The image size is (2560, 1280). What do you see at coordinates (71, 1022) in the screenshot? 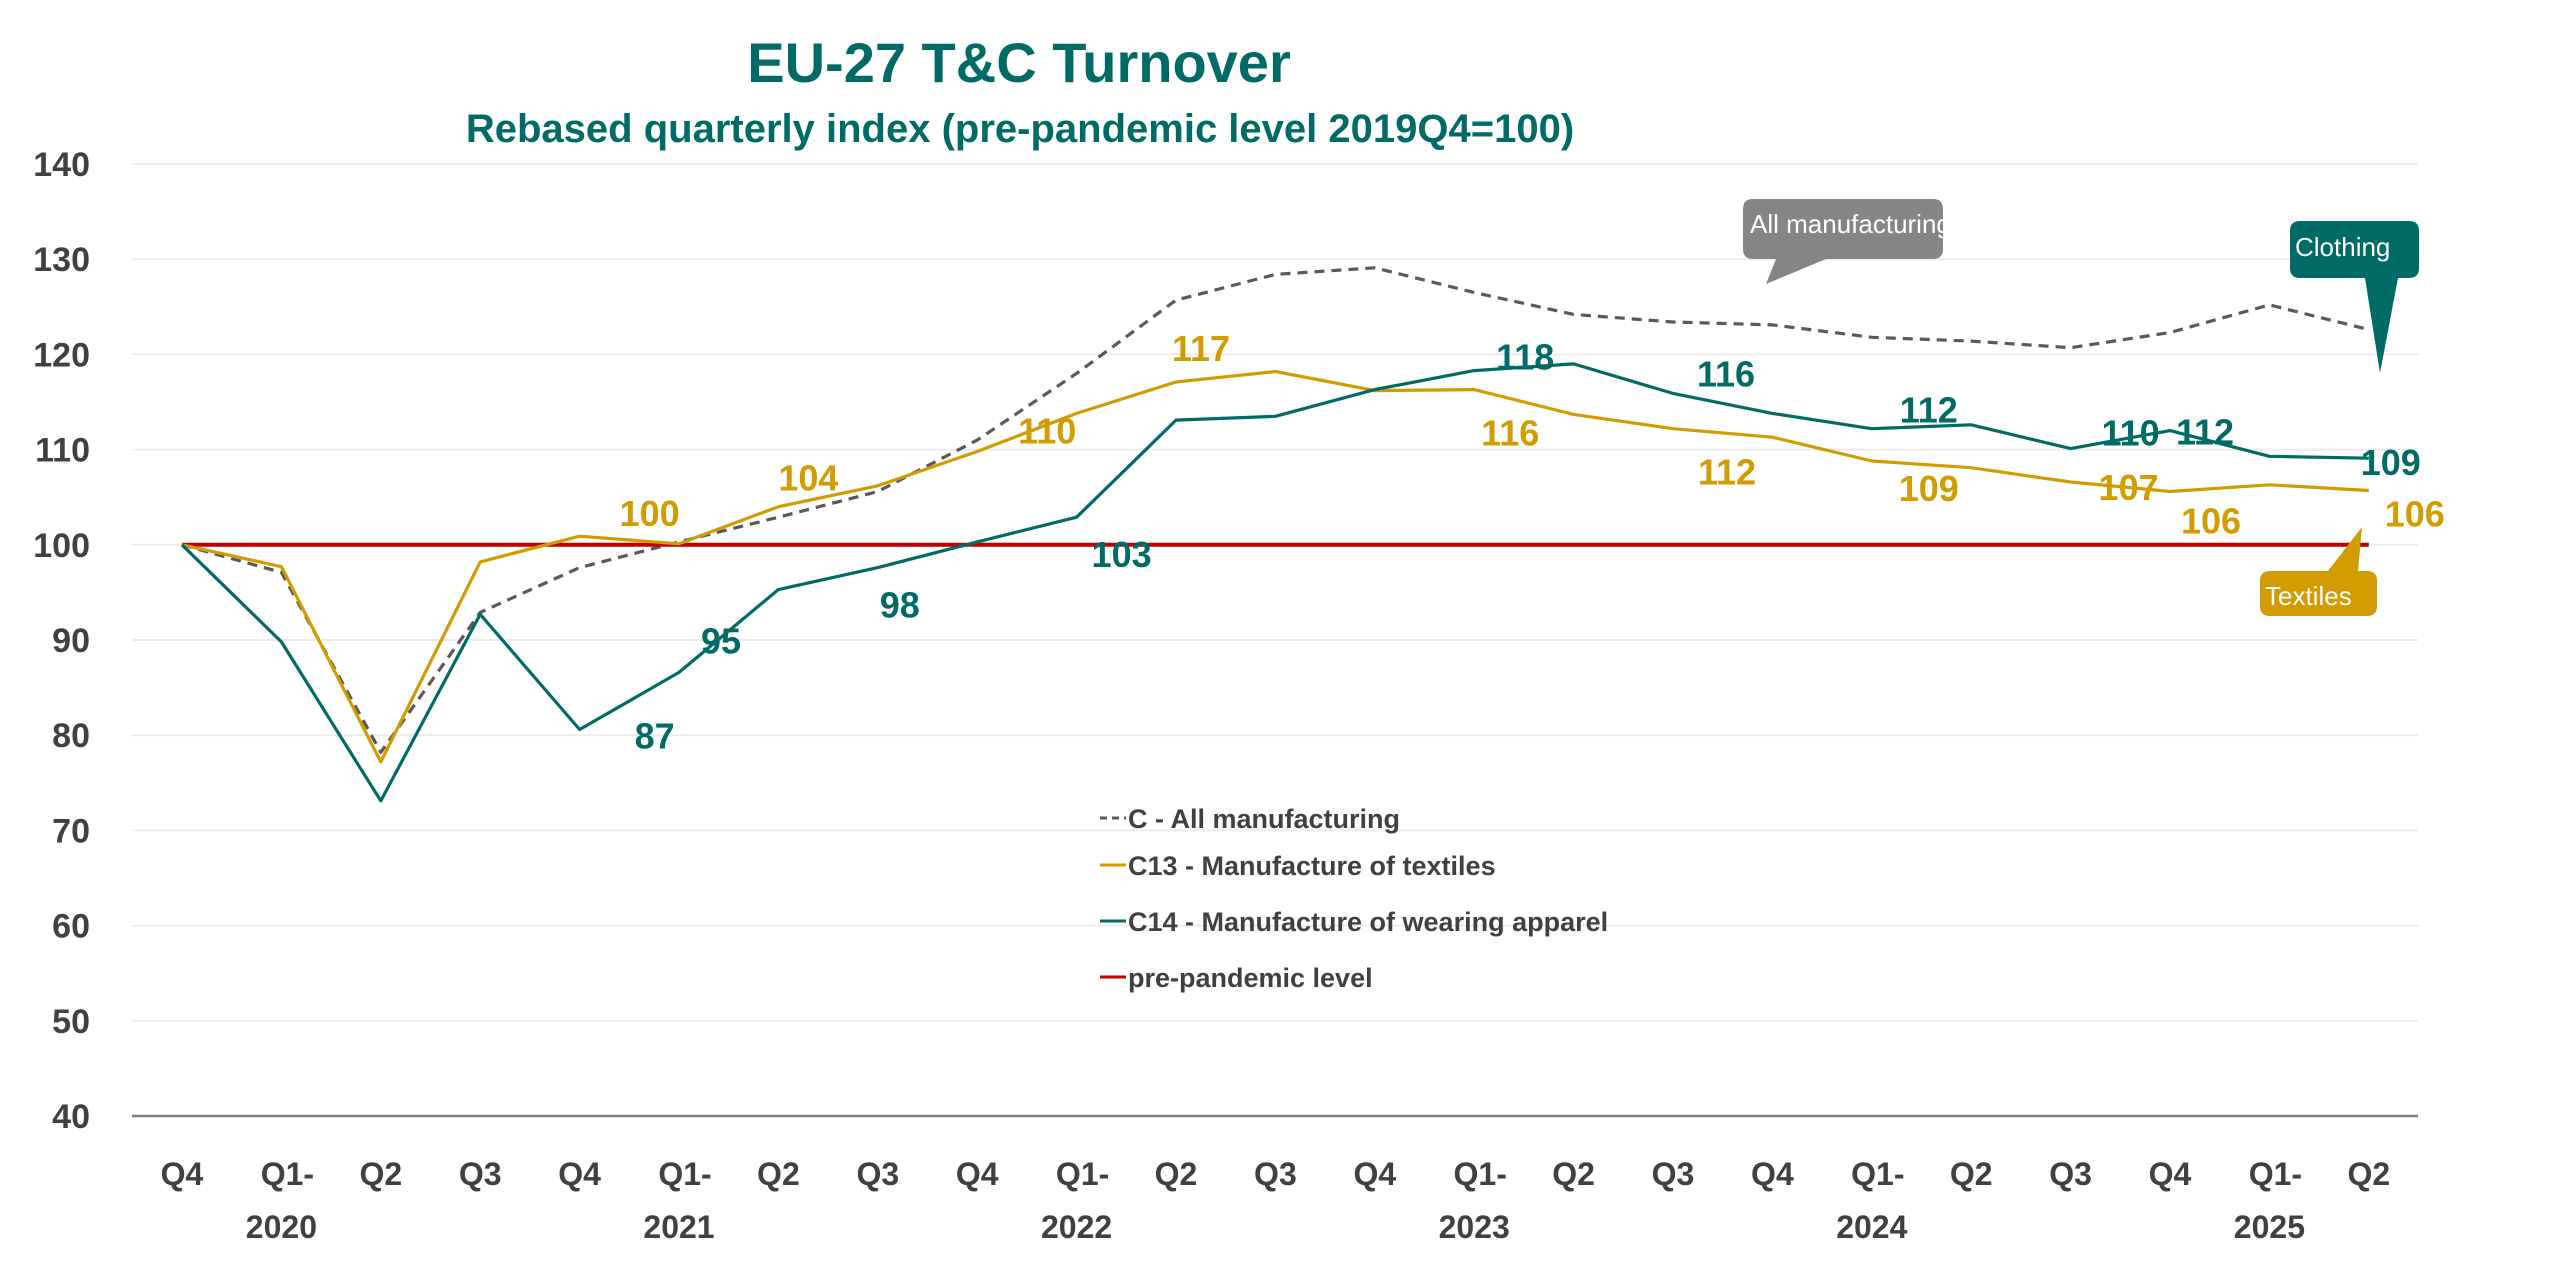
I see `y-tick-label: 50` at bounding box center [71, 1022].